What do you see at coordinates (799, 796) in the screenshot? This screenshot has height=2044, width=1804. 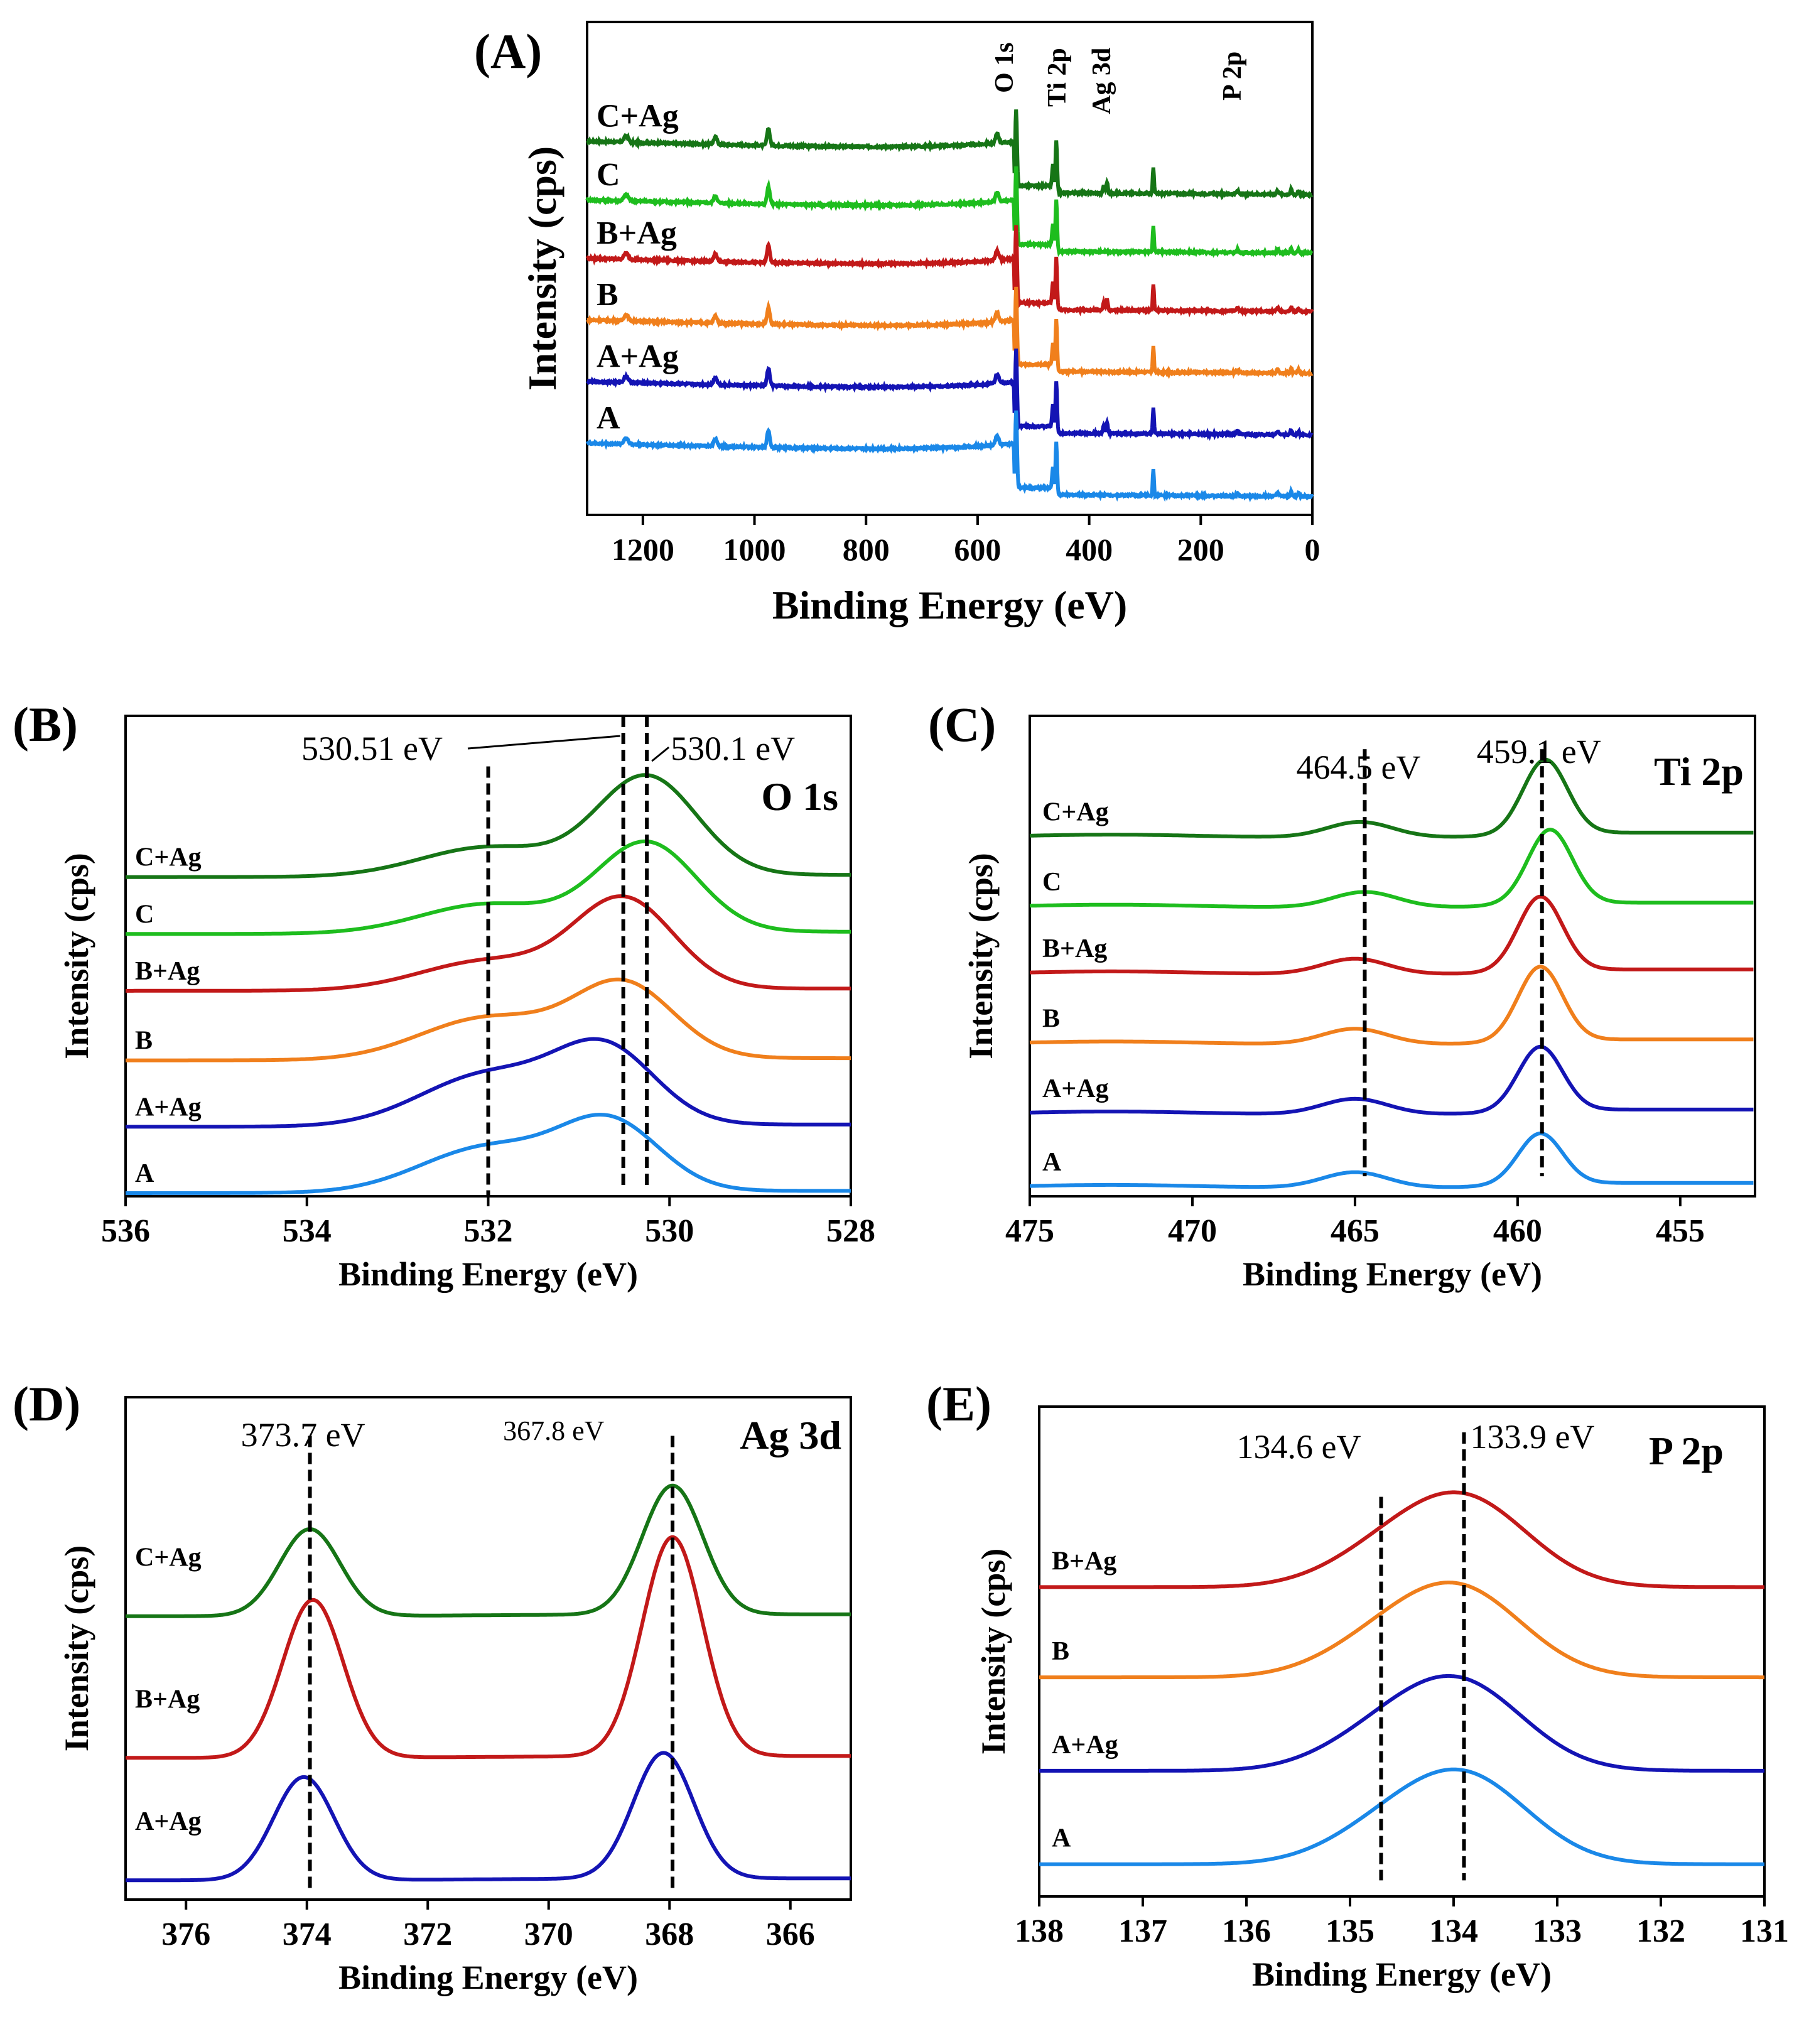 I see `panel-title: O 1s` at bounding box center [799, 796].